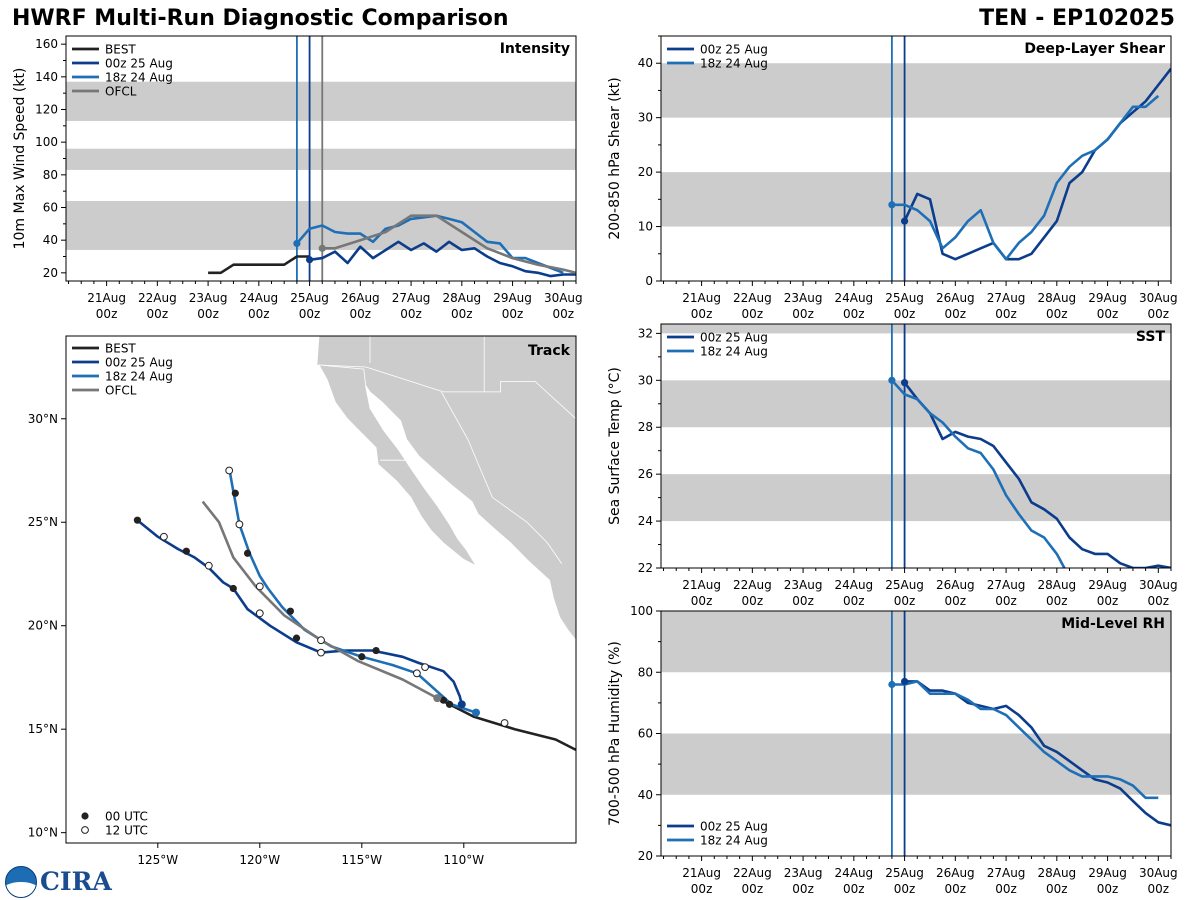 This screenshot has width=1200, height=900. Describe the element at coordinates (1094, 49) in the screenshot. I see `shear-title: Deep-Layer Shear` at that location.